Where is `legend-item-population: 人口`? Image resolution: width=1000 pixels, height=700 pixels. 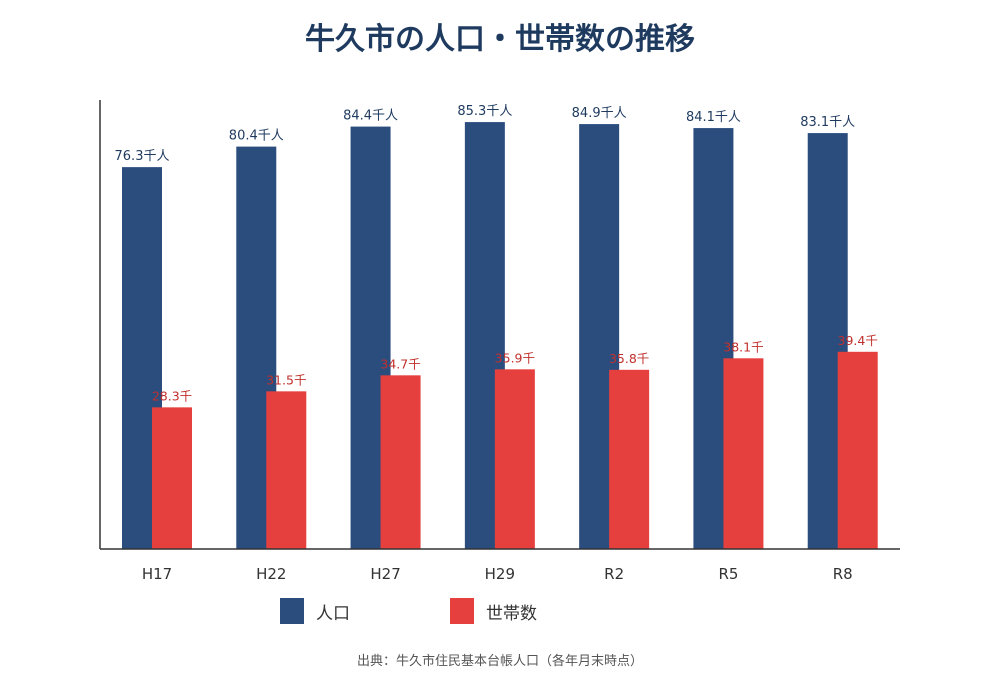
legend-item-population: 人口 is located at coordinates (315, 611).